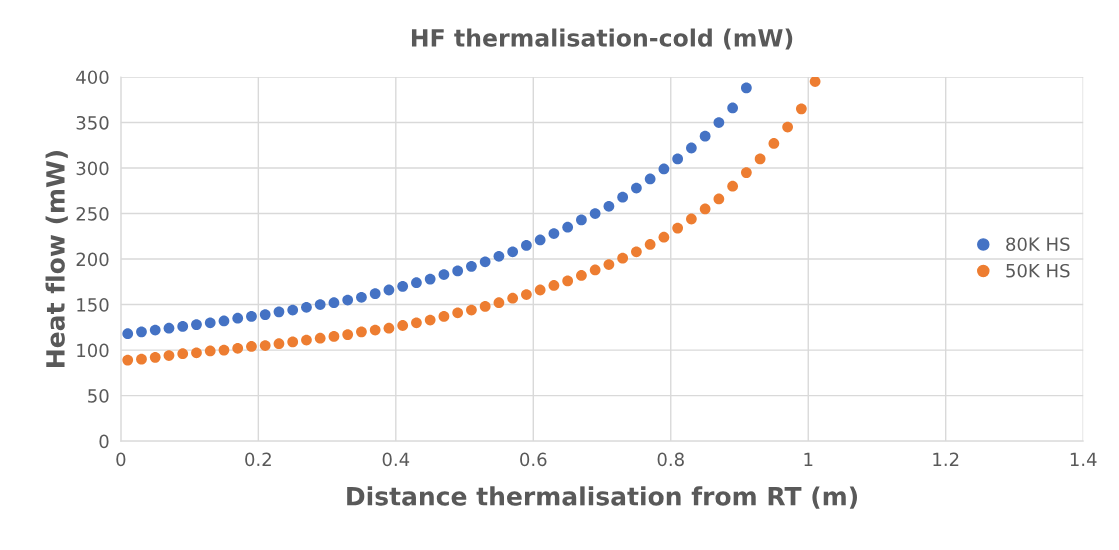  I want to click on y-tick-label: 150, so click(93, 305).